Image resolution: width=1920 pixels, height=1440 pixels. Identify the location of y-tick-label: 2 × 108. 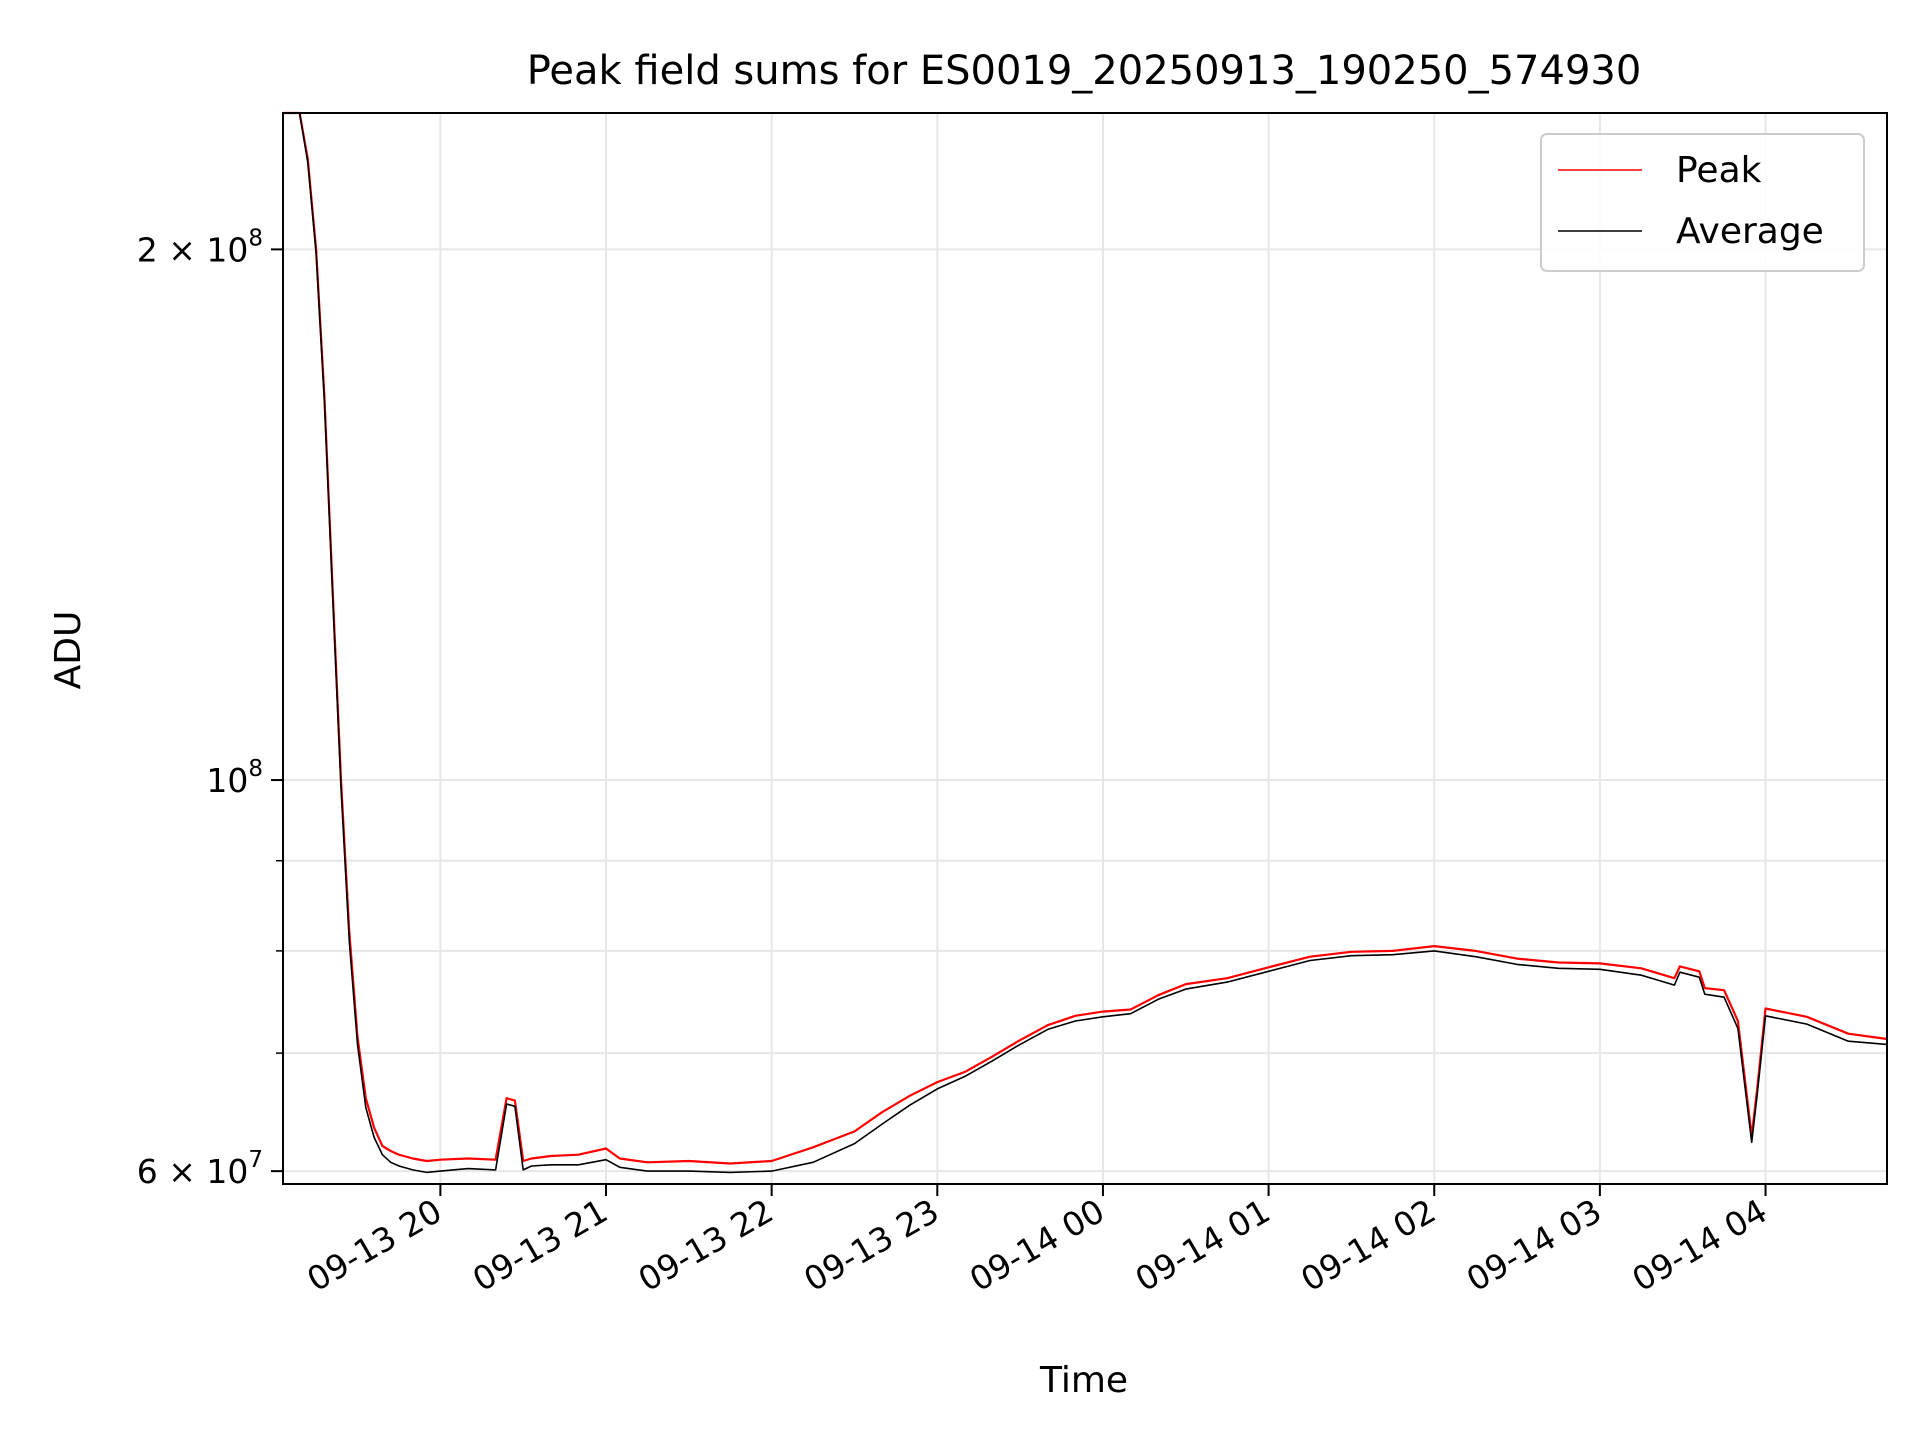
(200, 247).